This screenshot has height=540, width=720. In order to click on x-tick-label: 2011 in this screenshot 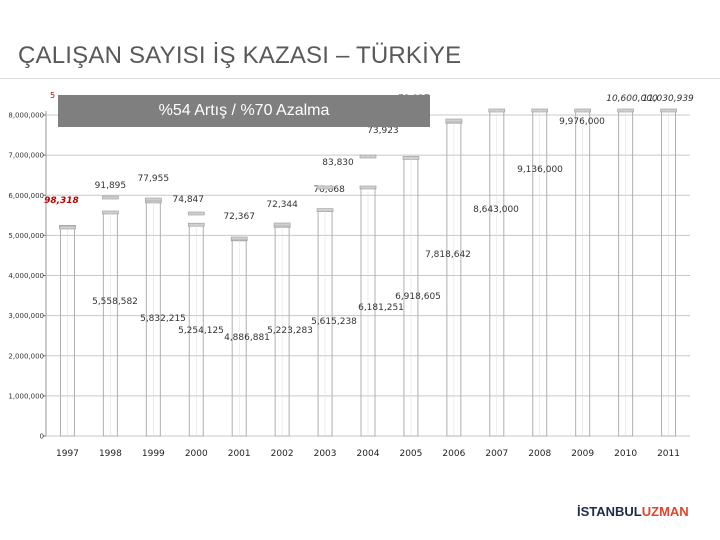, I will do `click(668, 454)`.